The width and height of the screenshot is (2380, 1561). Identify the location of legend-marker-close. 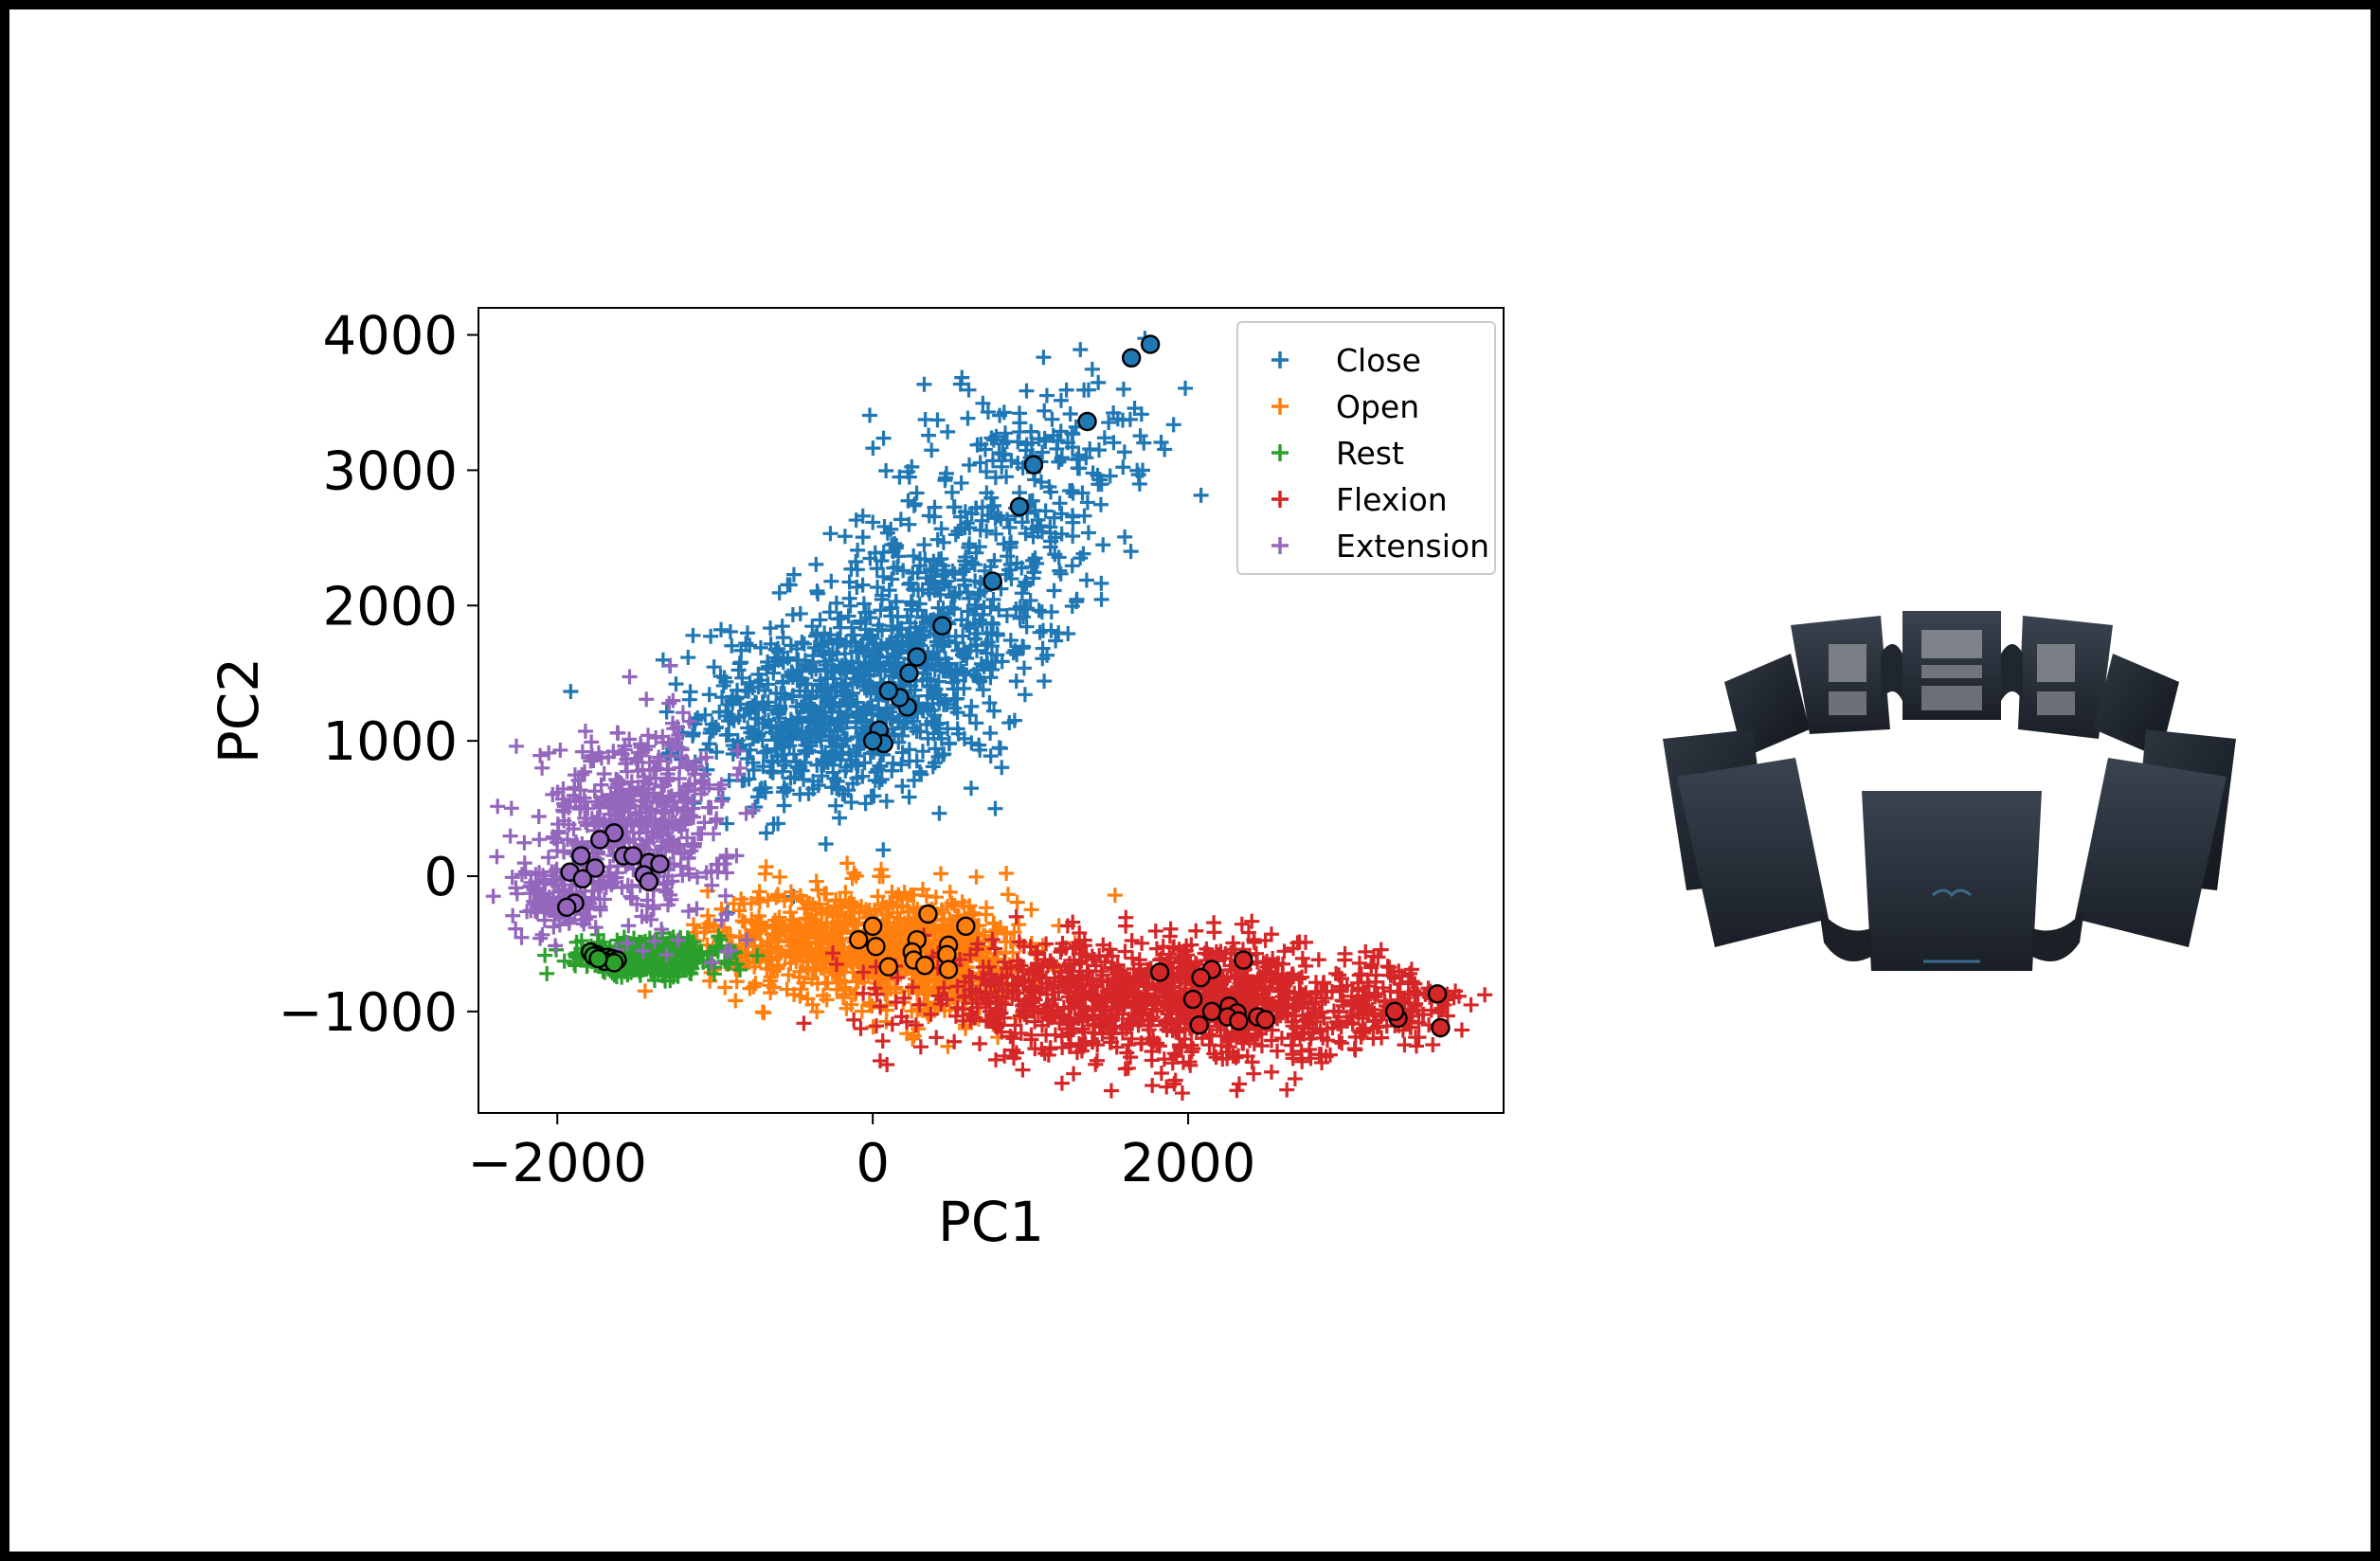
(1280, 359).